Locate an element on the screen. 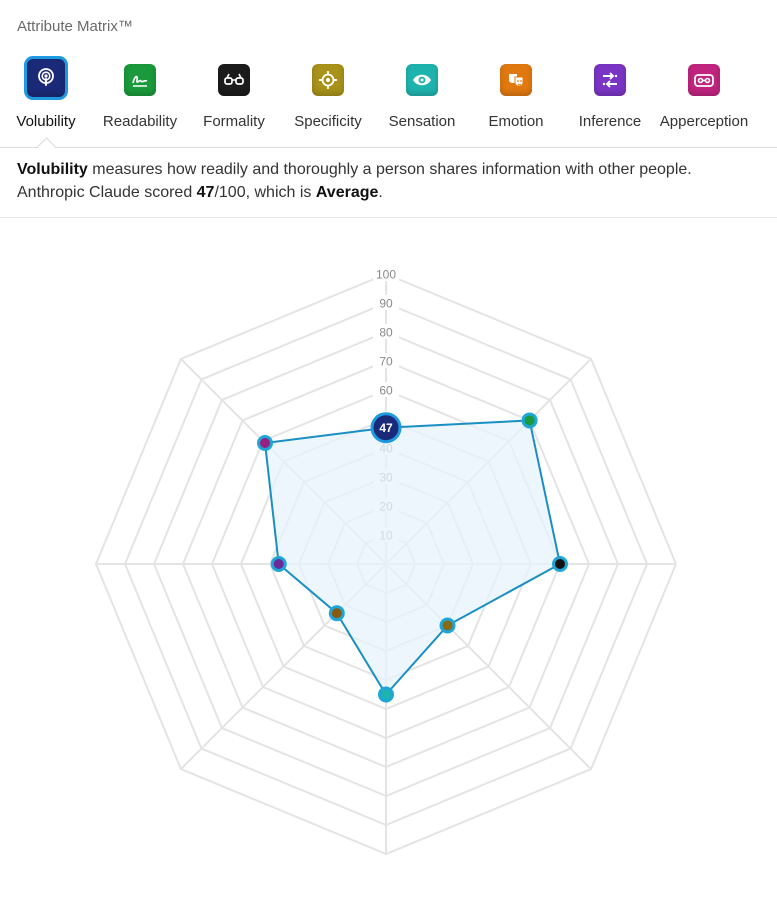  description-divider is located at coordinates (388, 217).